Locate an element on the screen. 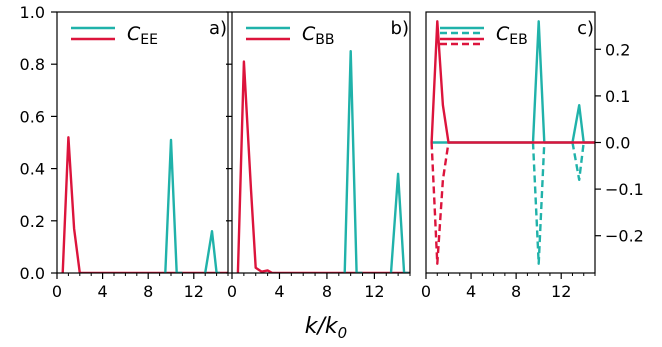 The height and width of the screenshot is (347, 662). legend-label: CEE is located at coordinates (142, 35).